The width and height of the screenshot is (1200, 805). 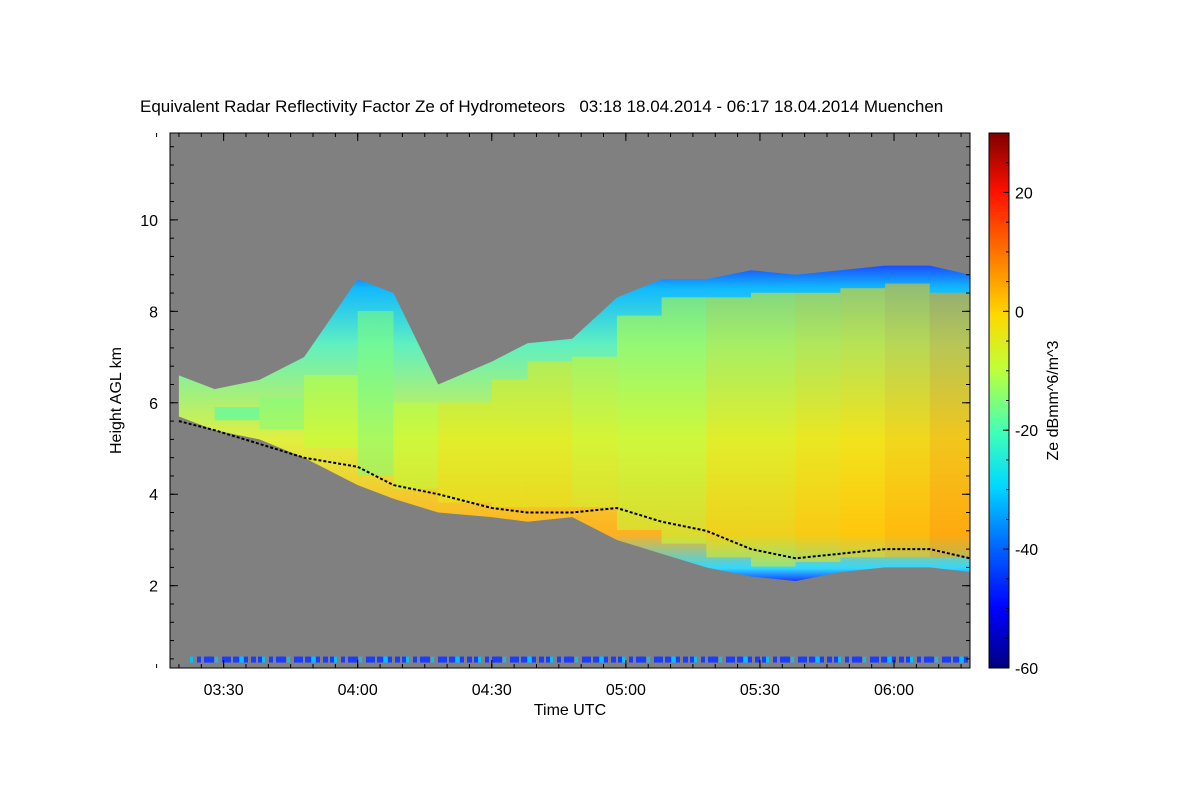 What do you see at coordinates (1019, 312) in the screenshot?
I see `colorbar-tick-label: 0` at bounding box center [1019, 312].